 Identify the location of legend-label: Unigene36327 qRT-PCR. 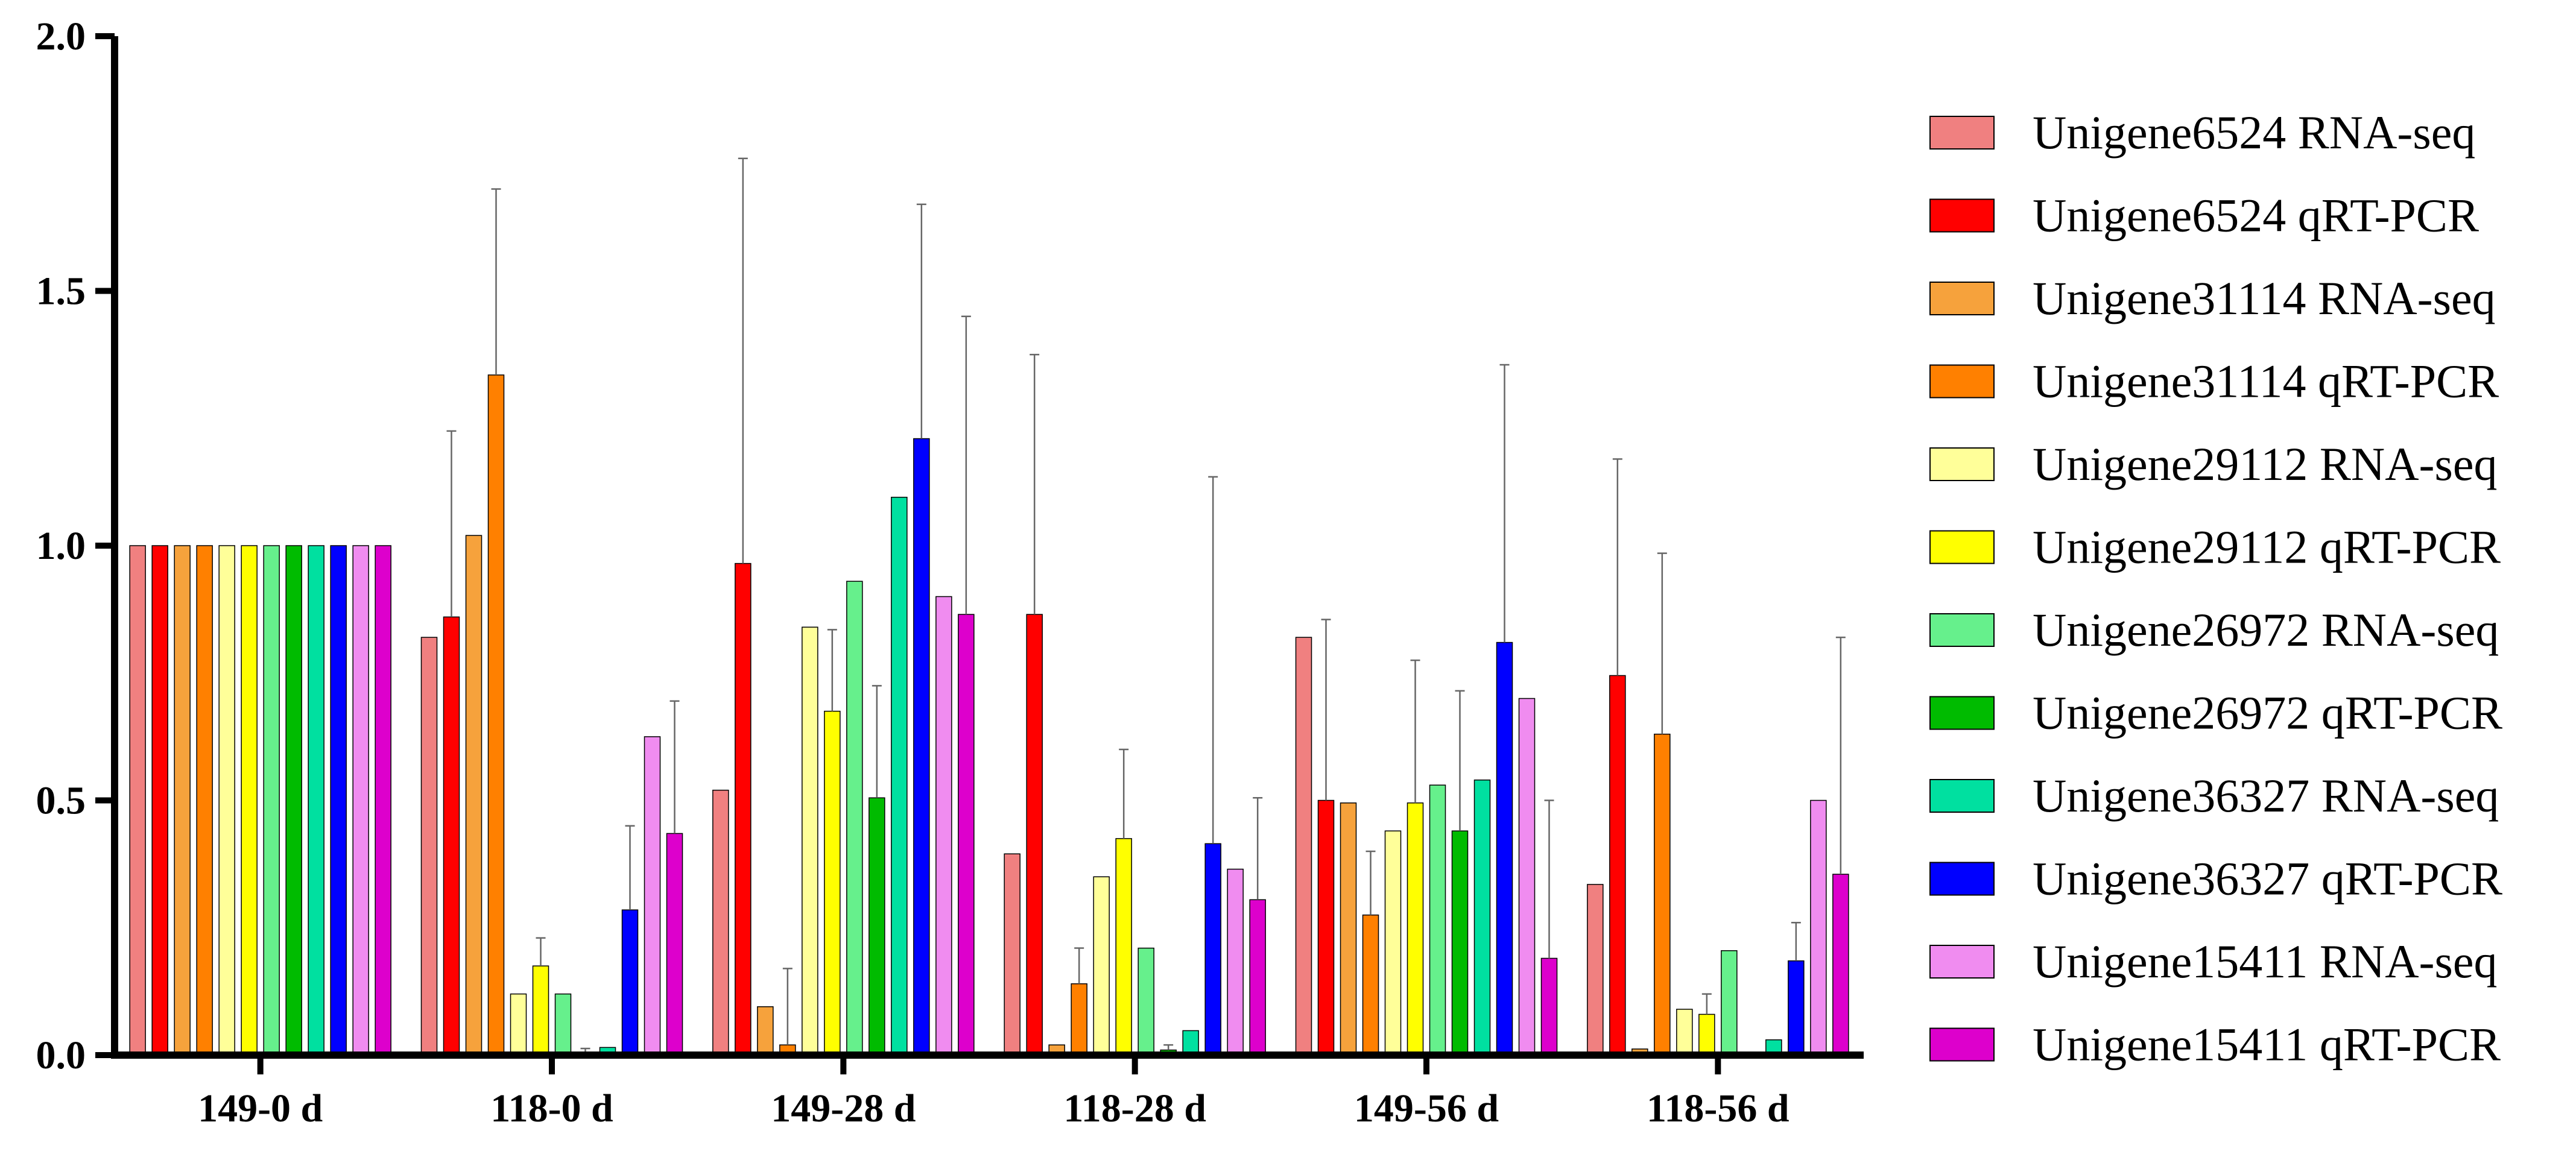
(2267, 879).